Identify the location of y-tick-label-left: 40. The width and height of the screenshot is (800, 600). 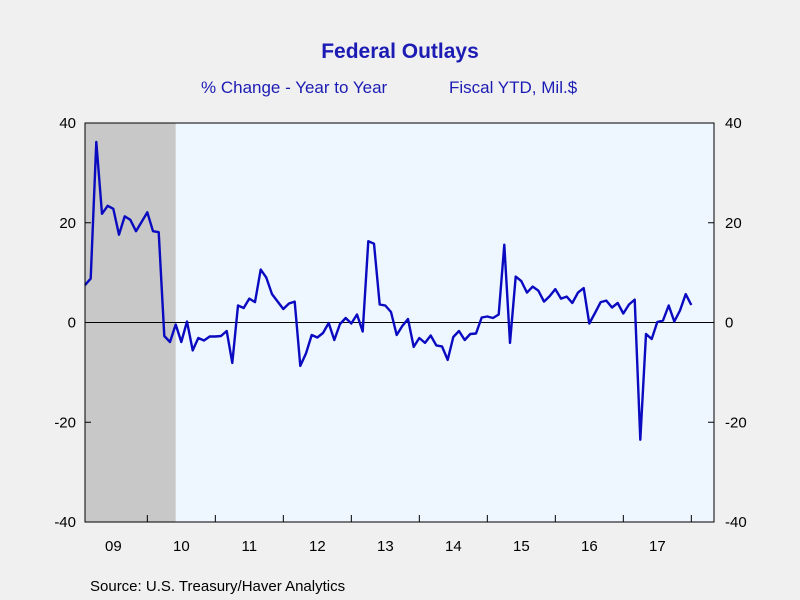
(67, 123).